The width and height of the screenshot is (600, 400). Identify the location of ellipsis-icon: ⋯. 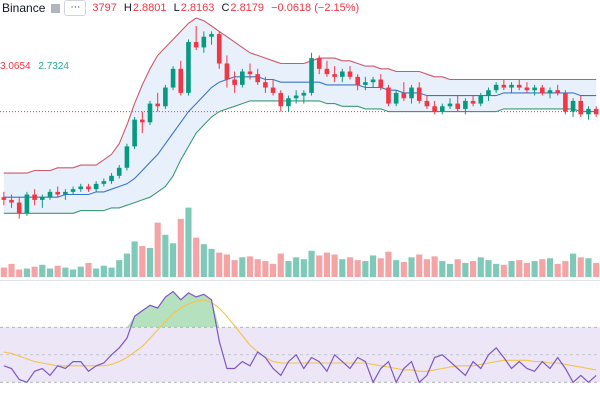
(75, 8).